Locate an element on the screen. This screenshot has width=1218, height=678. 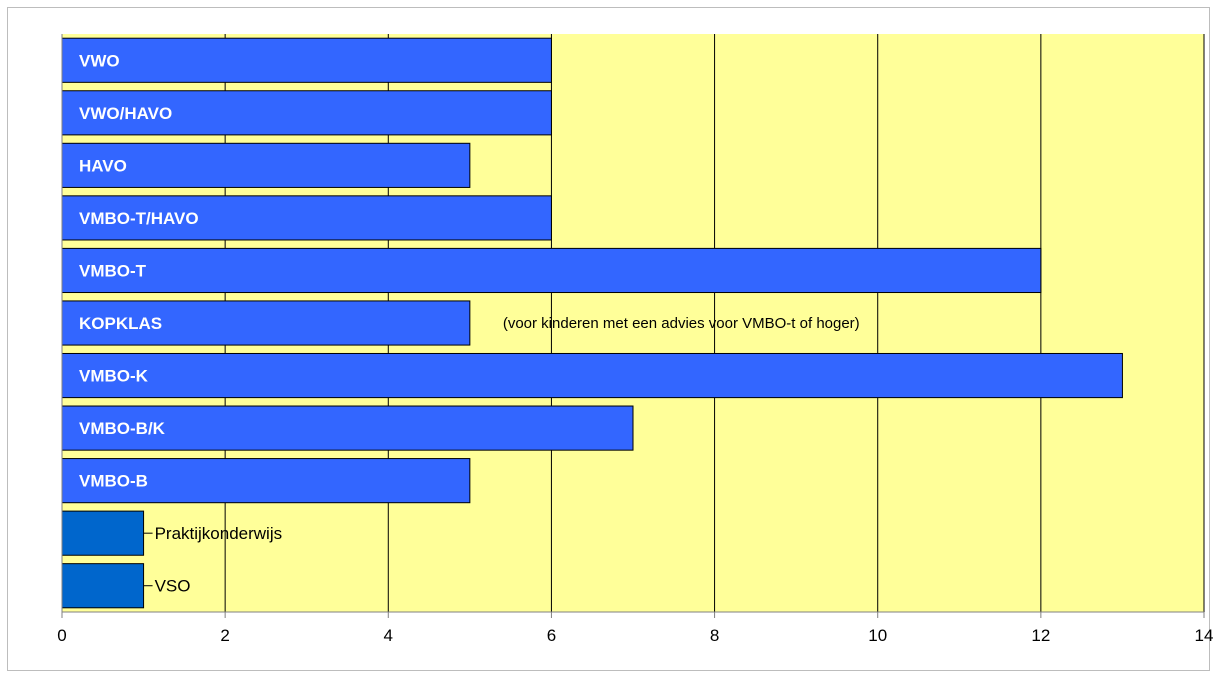
bar-label: VMBO-T/HAVO is located at coordinates (139, 218).